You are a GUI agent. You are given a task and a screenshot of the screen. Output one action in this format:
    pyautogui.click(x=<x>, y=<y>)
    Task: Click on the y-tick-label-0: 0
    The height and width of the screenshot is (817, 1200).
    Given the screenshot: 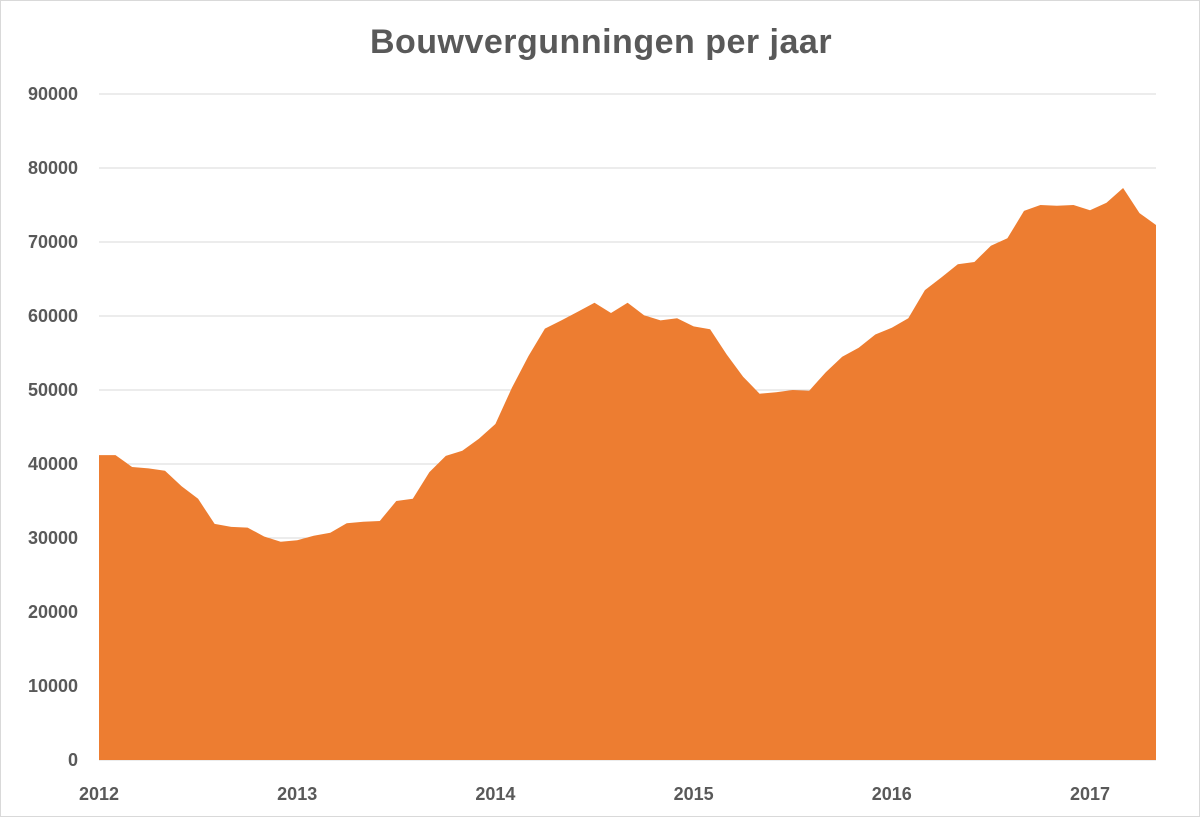 What is the action you would take?
    pyautogui.click(x=73, y=760)
    